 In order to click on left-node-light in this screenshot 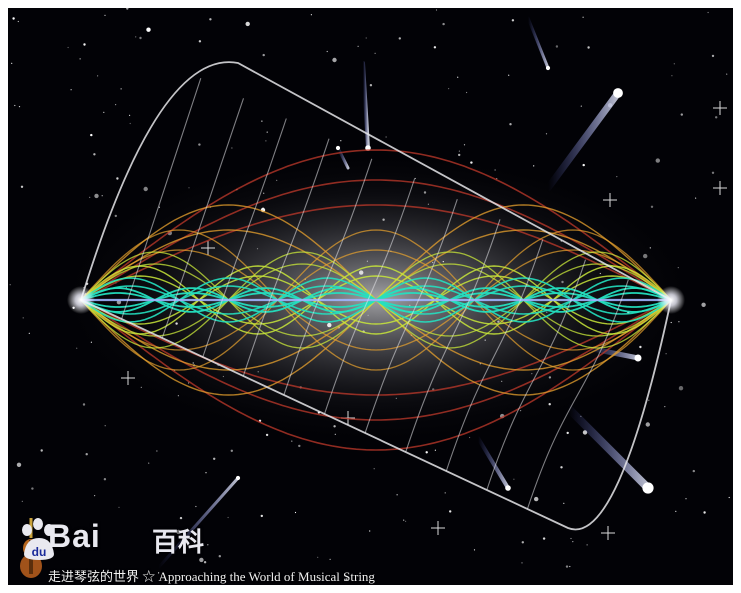, I will do `click(81, 300)`.